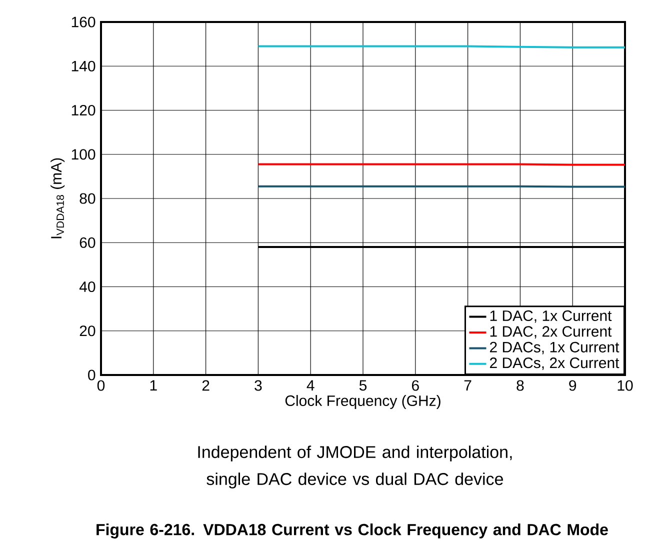 The width and height of the screenshot is (663, 557). I want to click on x-tick-label: 10, so click(625, 385).